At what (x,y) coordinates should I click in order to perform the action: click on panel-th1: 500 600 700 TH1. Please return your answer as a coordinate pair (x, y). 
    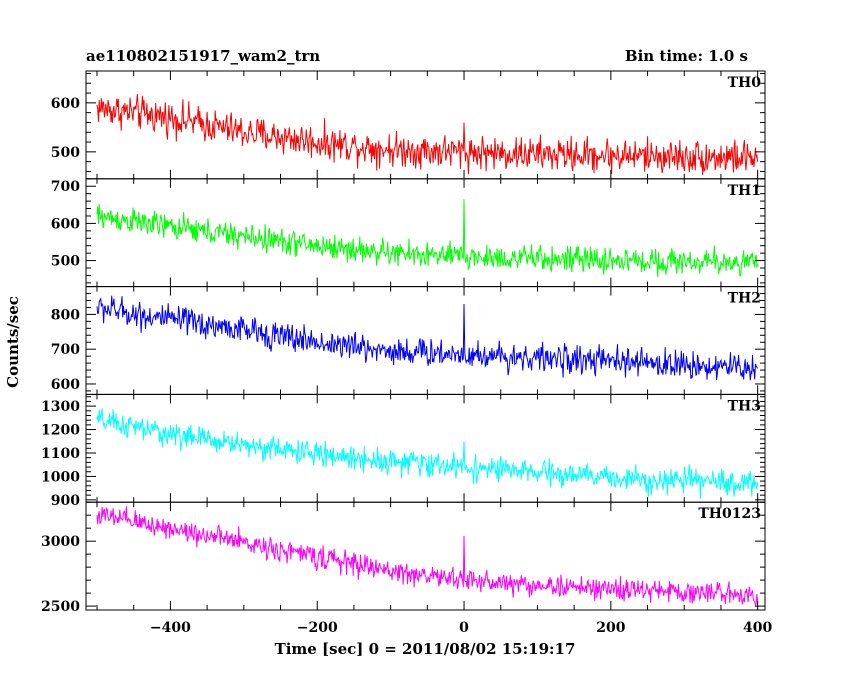
    Looking at the image, I should click on (408, 233).